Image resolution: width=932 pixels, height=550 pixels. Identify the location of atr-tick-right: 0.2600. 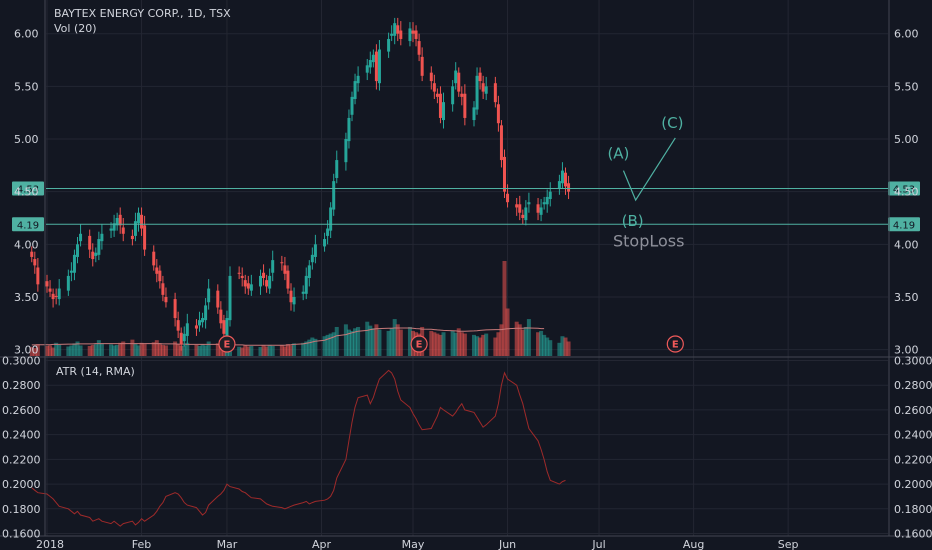
(913, 410).